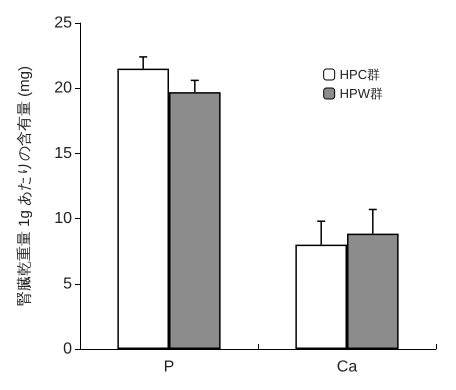 The height and width of the screenshot is (390, 456). I want to click on x-tick-label: P, so click(169, 367).